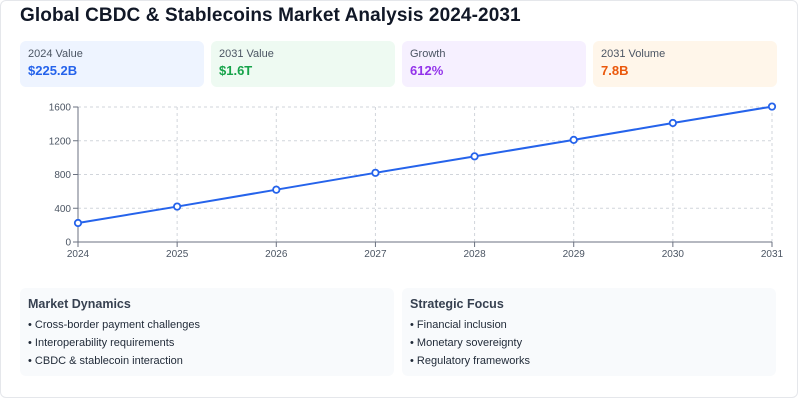  I want to click on stat-value: $225.2B, so click(53, 70).